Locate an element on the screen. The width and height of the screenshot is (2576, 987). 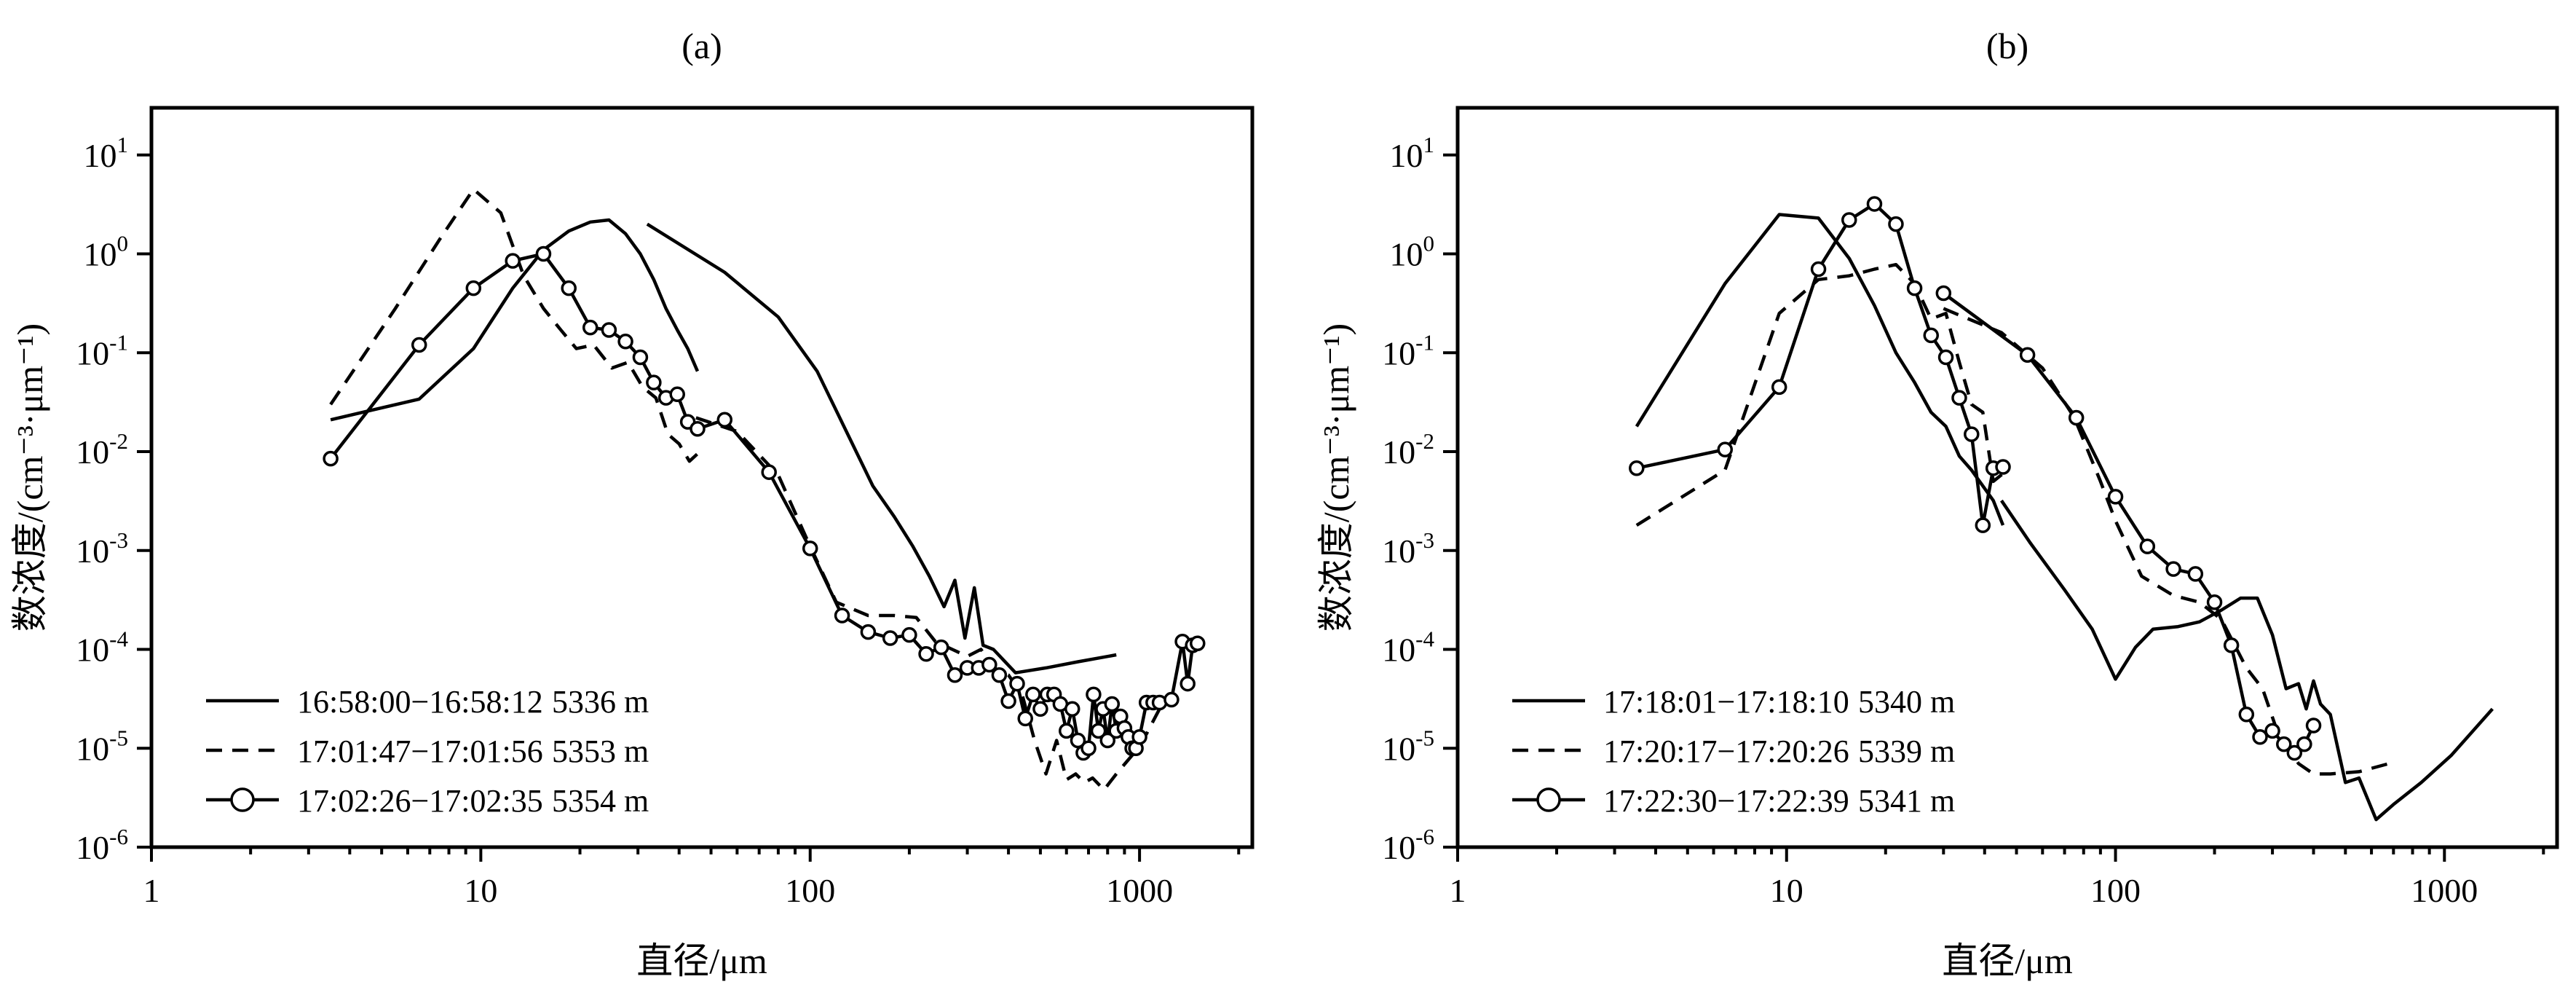
y-tick-label: 10⁻³ is located at coordinates (102, 548).